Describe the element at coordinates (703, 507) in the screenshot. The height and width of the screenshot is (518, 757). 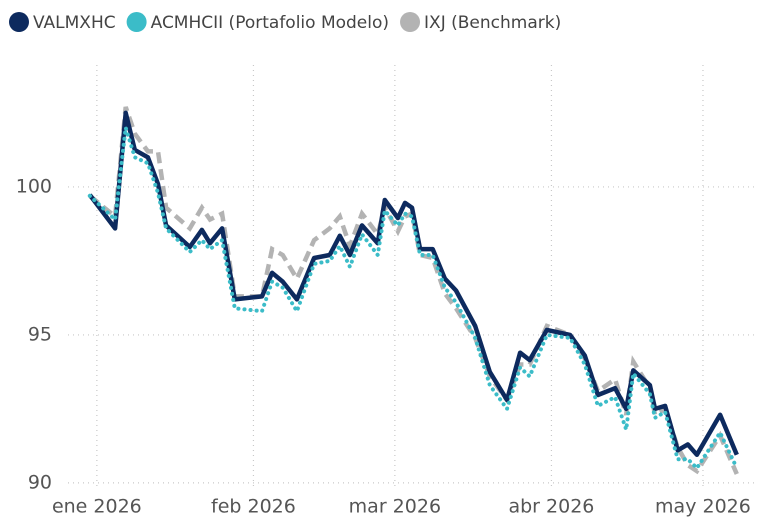
I see `x-tick-label: may 2026` at that location.